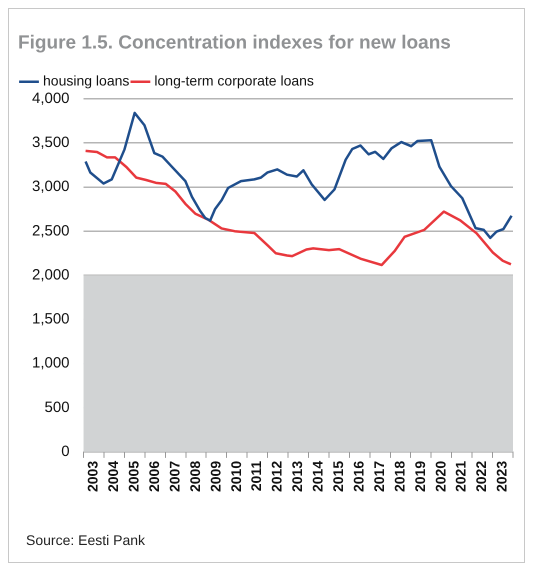 The image size is (533, 571). Describe the element at coordinates (358, 476) in the screenshot. I see `x-tick-label: 2016` at that location.